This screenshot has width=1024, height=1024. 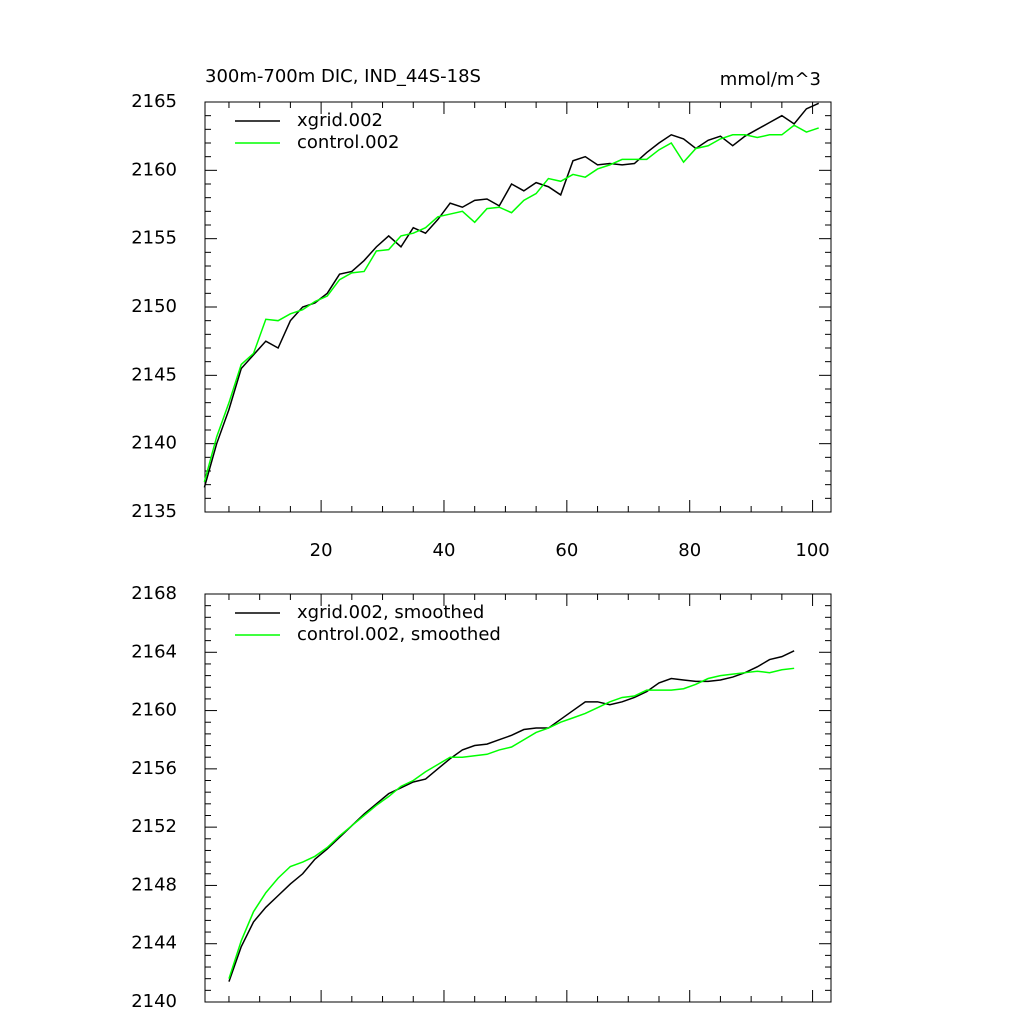 I want to click on y-tick-label: 2165, so click(x=154, y=101).